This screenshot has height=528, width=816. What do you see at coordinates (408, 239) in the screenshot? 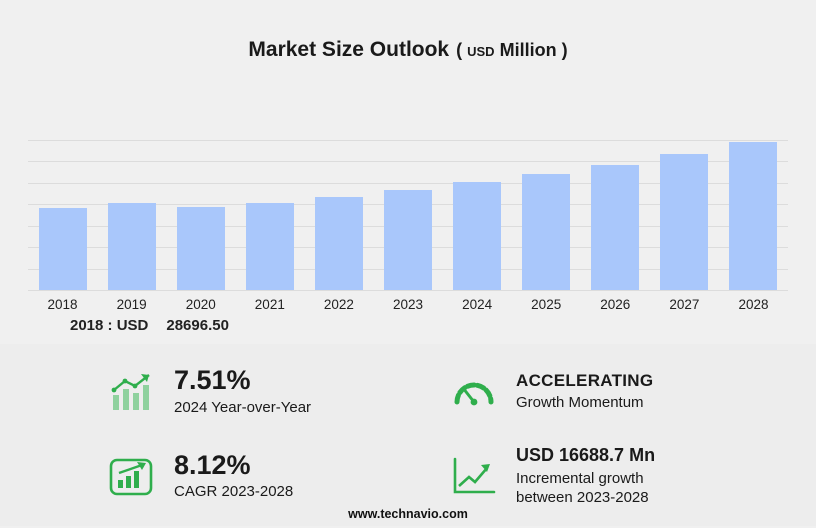
I see `bar-2023` at bounding box center [408, 239].